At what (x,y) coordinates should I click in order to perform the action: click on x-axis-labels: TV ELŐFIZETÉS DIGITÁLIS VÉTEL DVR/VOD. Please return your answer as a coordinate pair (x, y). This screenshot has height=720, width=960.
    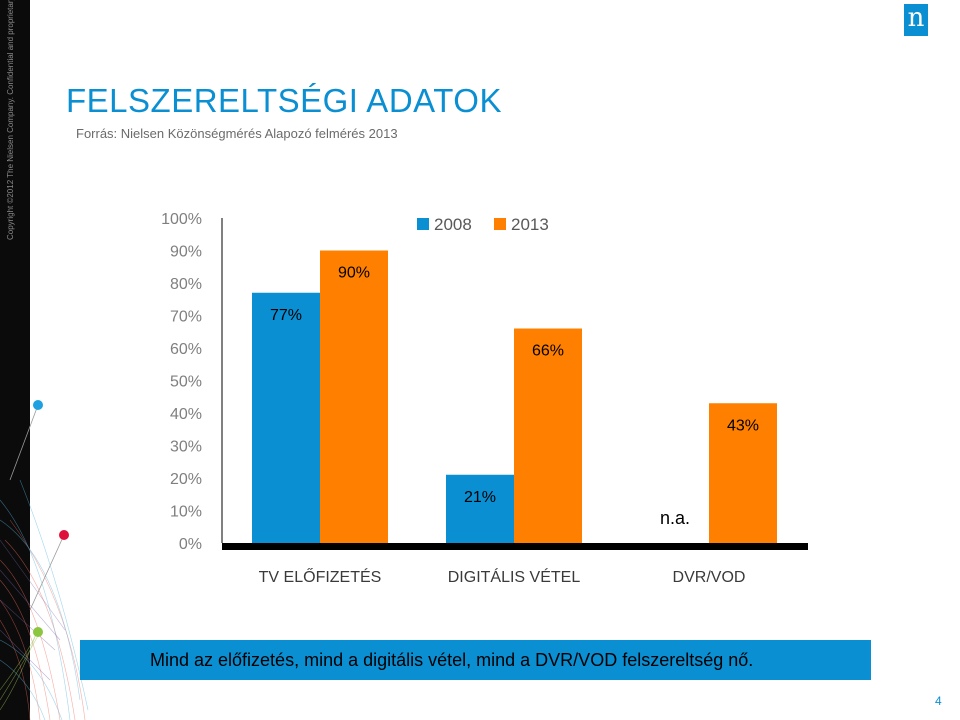
    Looking at the image, I should click on (502, 576).